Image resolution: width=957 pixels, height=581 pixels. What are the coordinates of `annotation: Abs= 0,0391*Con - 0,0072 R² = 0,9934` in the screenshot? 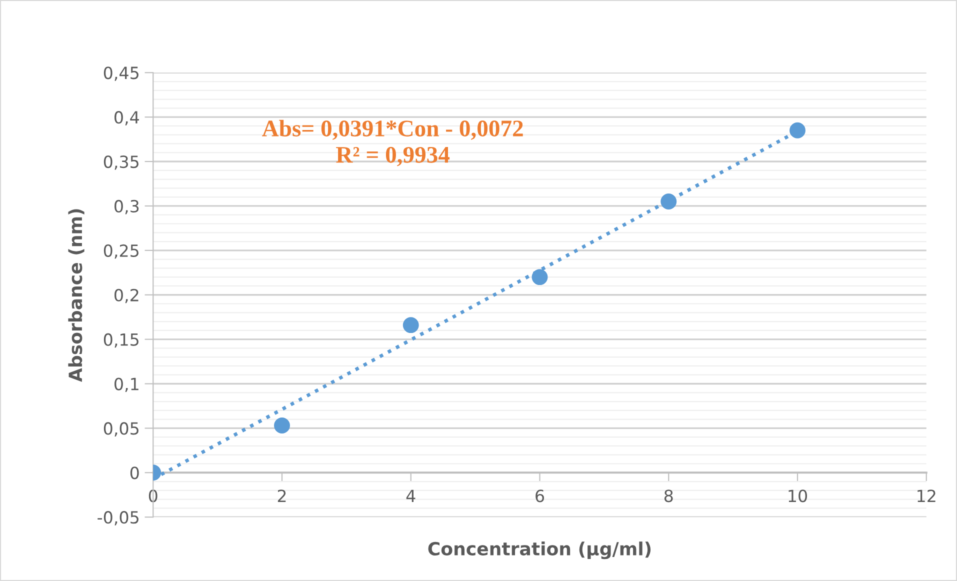 It's located at (392, 143).